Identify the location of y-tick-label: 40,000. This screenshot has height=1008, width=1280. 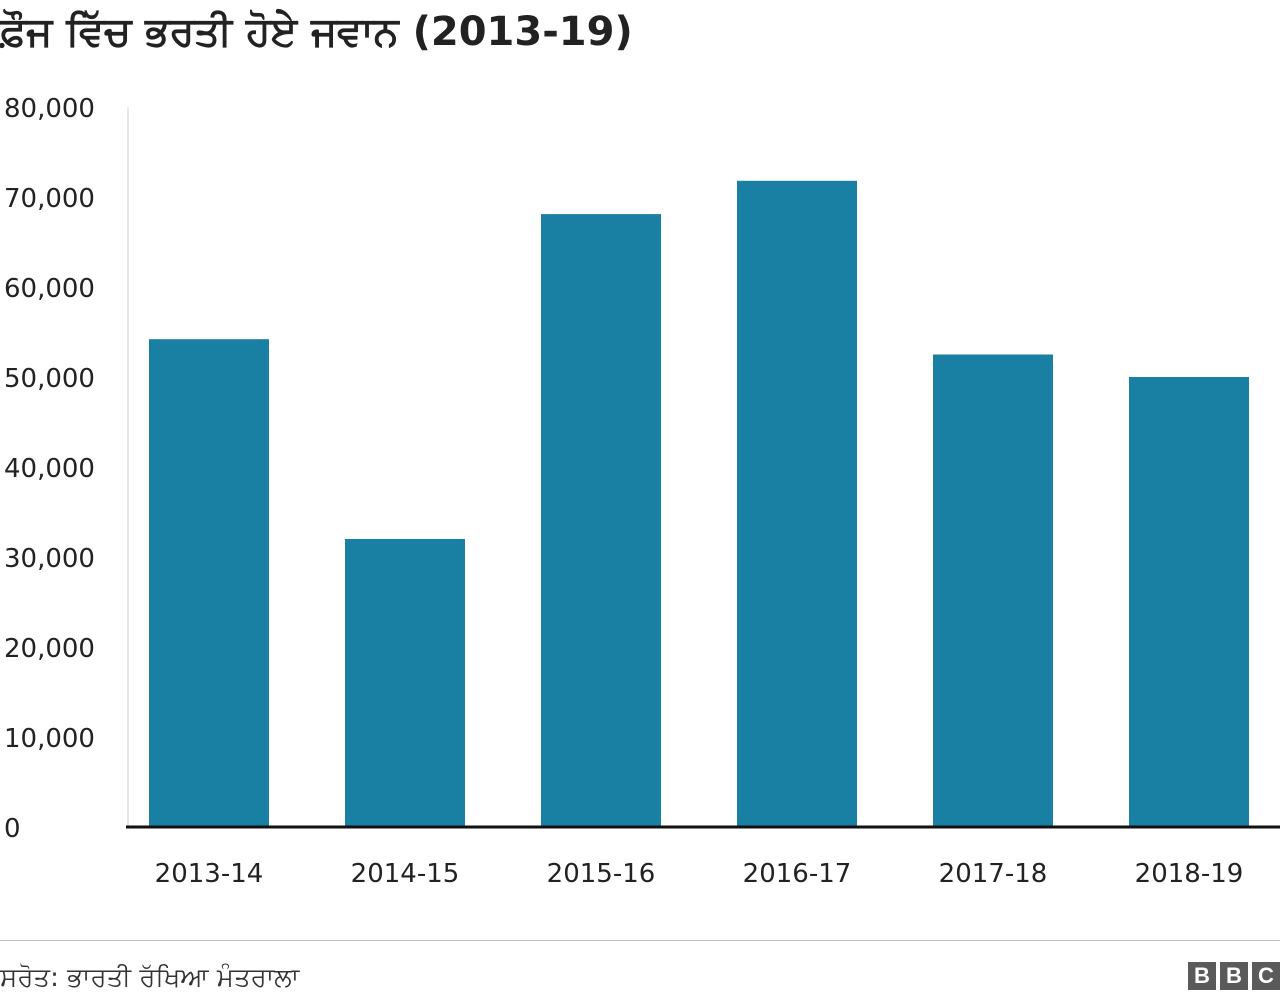
(49, 469).